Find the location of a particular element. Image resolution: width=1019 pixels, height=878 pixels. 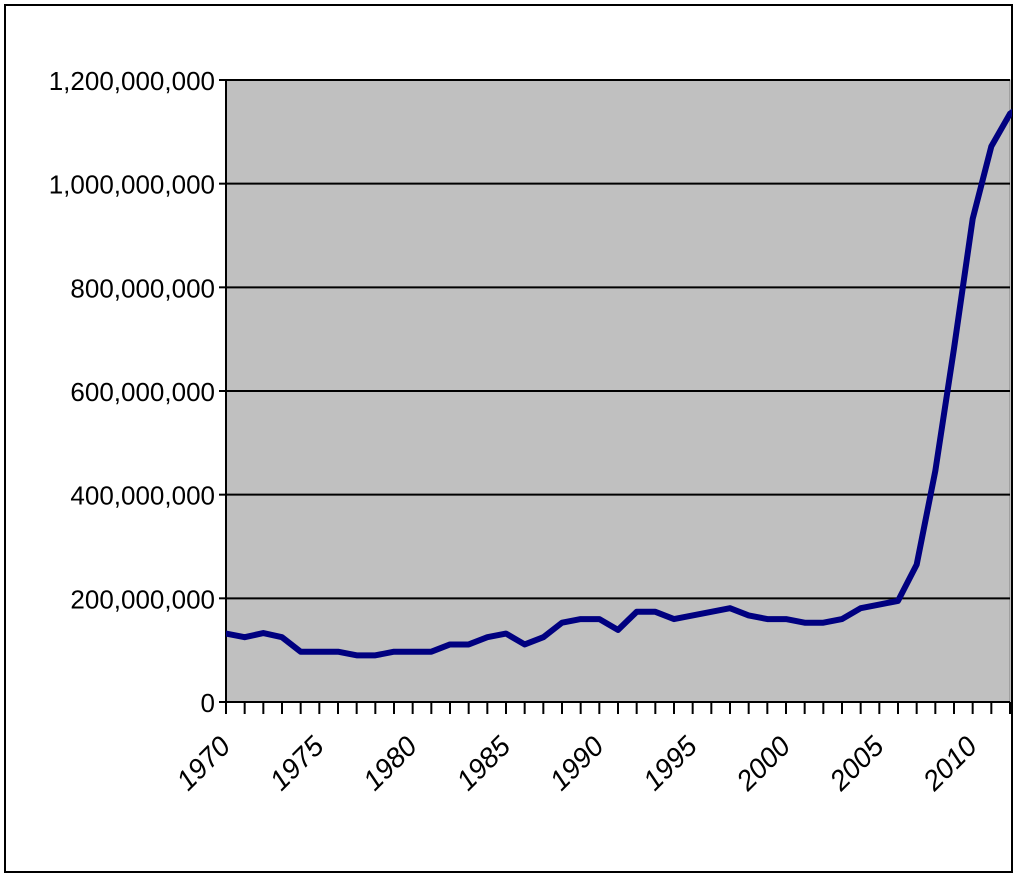

x-tick-label: 2005 is located at coordinates (856, 763).